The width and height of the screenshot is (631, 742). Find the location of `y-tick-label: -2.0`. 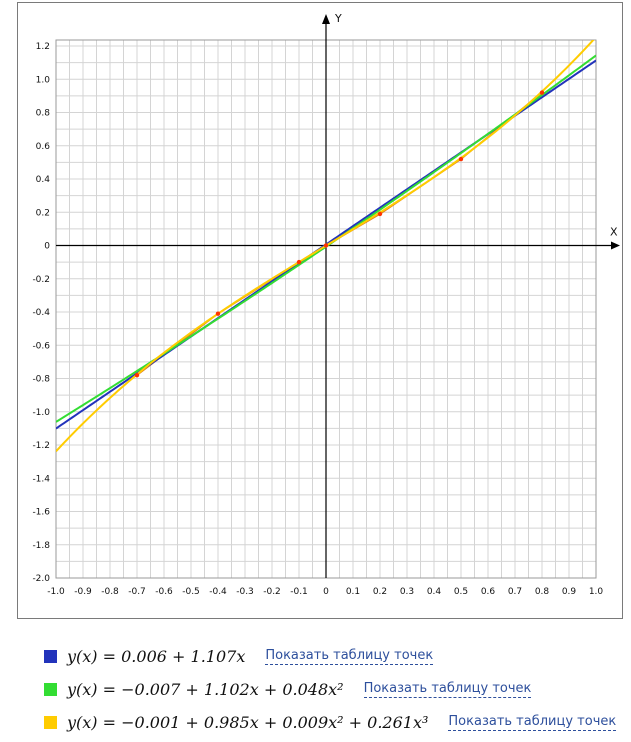

y-tick-label: -2.0 is located at coordinates (41, 579).